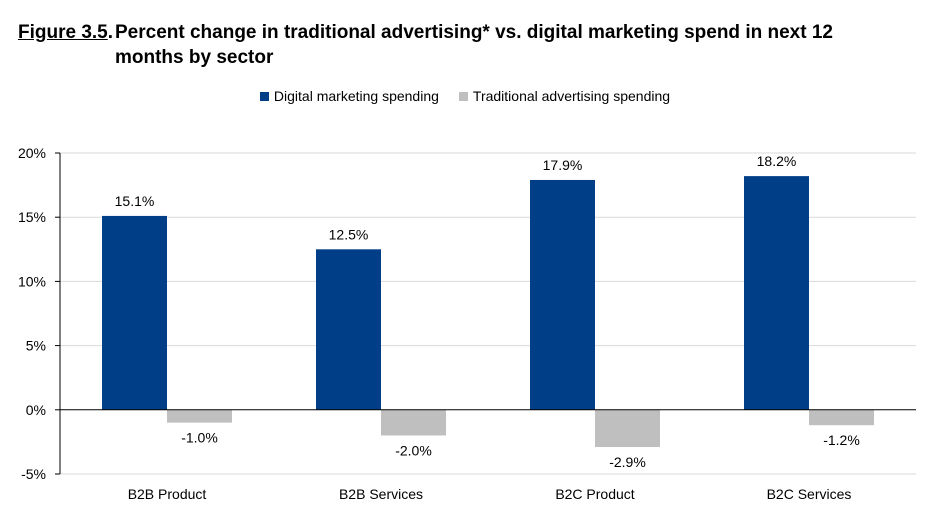 This screenshot has width=930, height=512. I want to click on legend-entry-traditional: Traditional advertising spending, so click(564, 96).